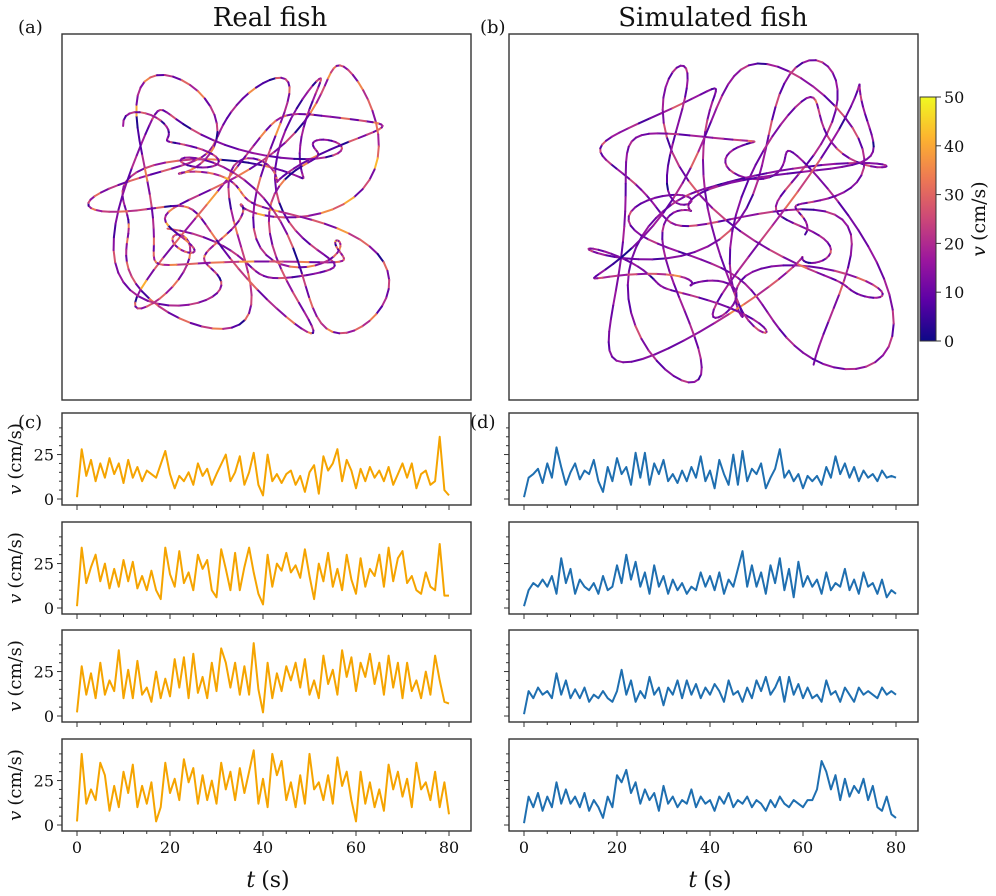 This screenshot has height=896, width=996. I want to click on colorbar-label-var: v, so click(979, 251).